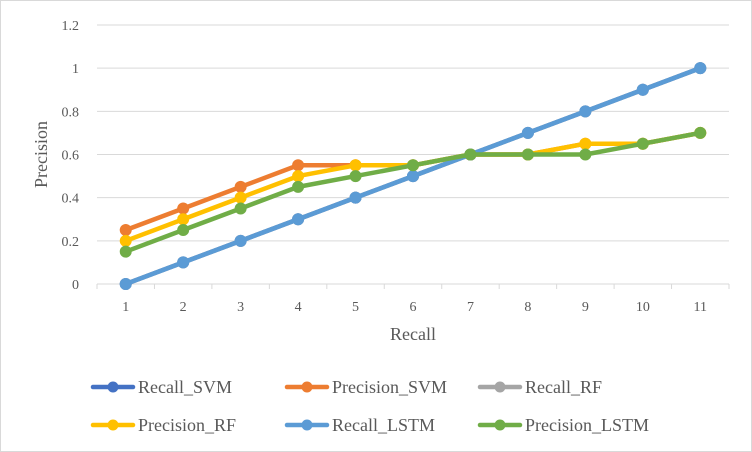  I want to click on legend-item: Recall_LSTM, so click(359, 425).